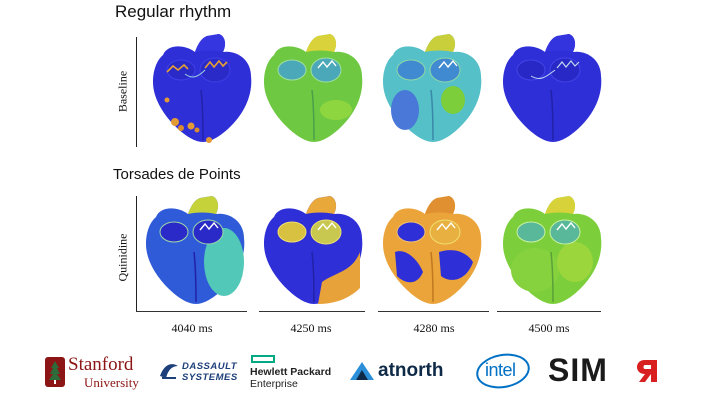 The height and width of the screenshot is (400, 710). Describe the element at coordinates (210, 377) in the screenshot. I see `dassault-line2: SYSTEMES` at that location.